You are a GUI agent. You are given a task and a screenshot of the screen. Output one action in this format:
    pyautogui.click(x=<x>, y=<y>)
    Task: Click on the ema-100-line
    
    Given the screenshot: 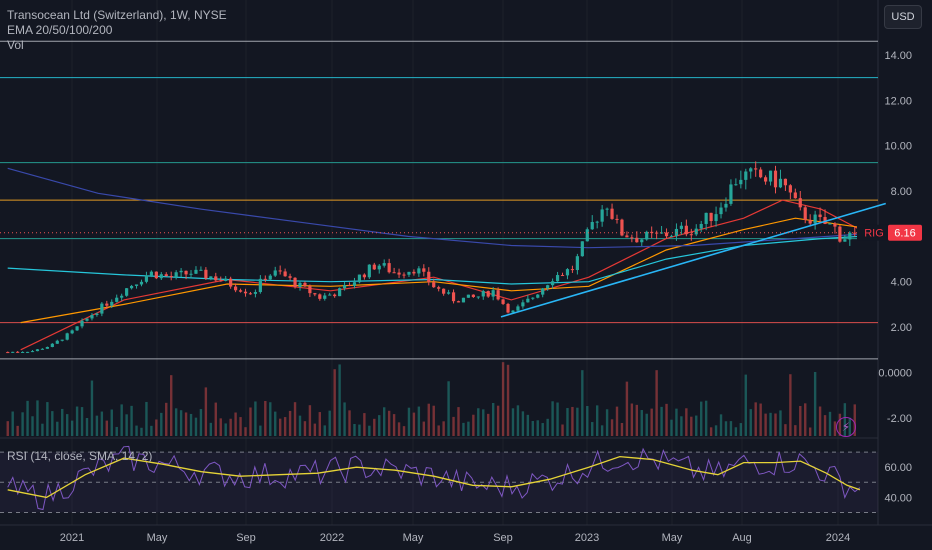 What is the action you would take?
    pyautogui.click(x=433, y=260)
    